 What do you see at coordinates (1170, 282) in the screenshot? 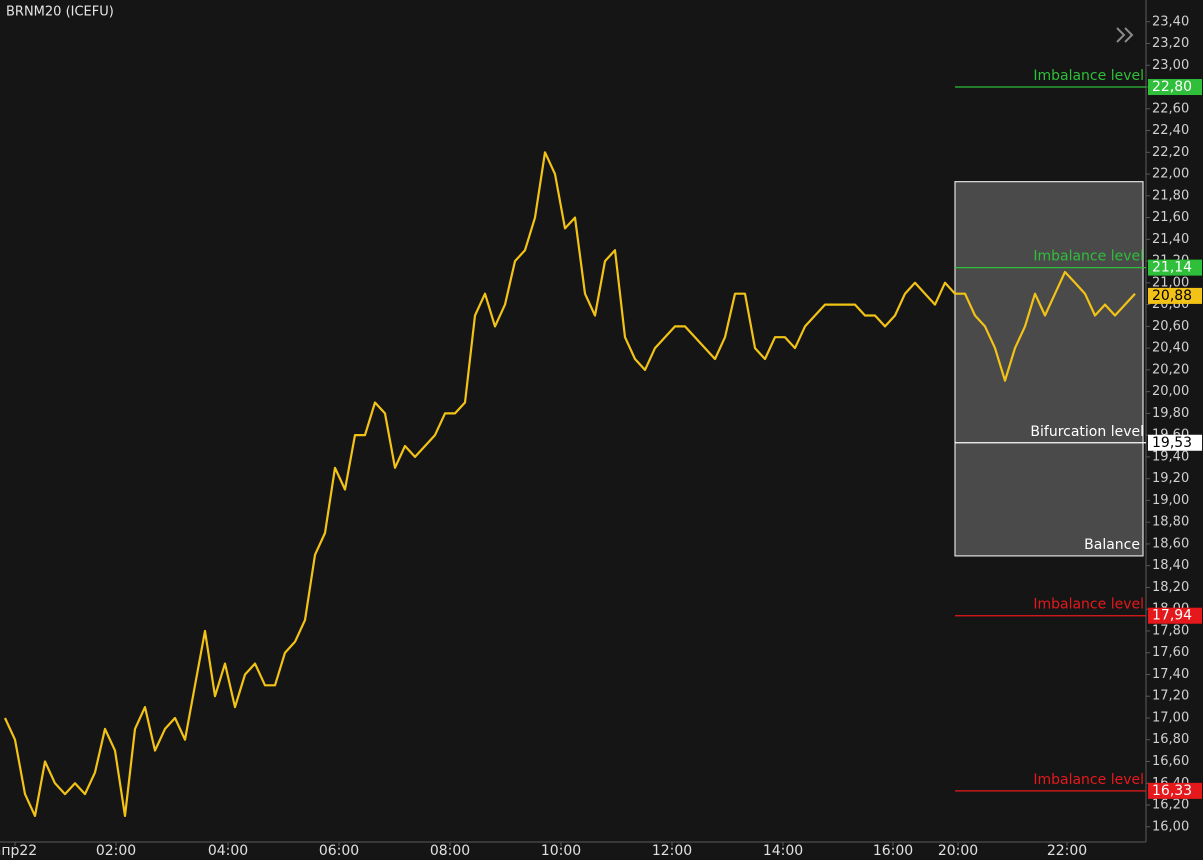
I see `y-tick-label: 21,00` at bounding box center [1170, 282].